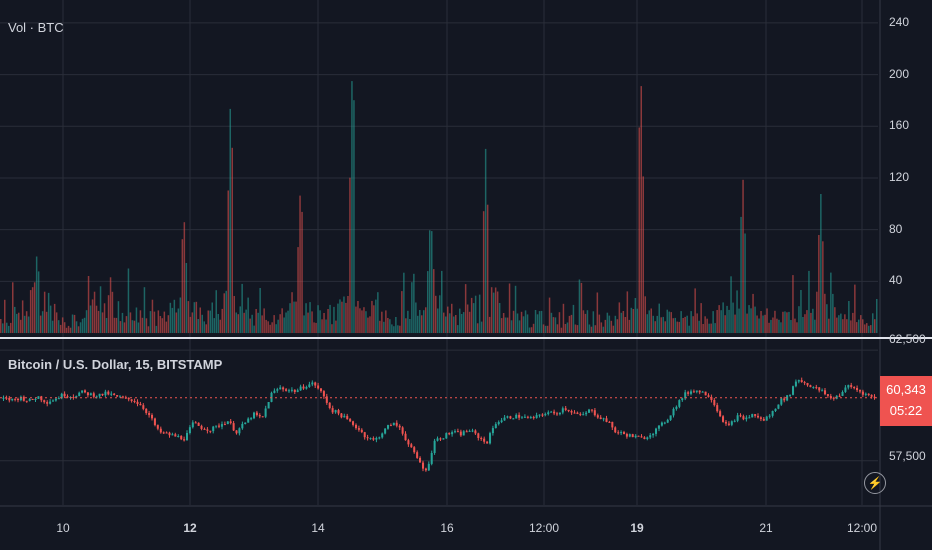 The image size is (932, 550). What do you see at coordinates (466, 338) in the screenshot?
I see `pane-divider` at bounding box center [466, 338].